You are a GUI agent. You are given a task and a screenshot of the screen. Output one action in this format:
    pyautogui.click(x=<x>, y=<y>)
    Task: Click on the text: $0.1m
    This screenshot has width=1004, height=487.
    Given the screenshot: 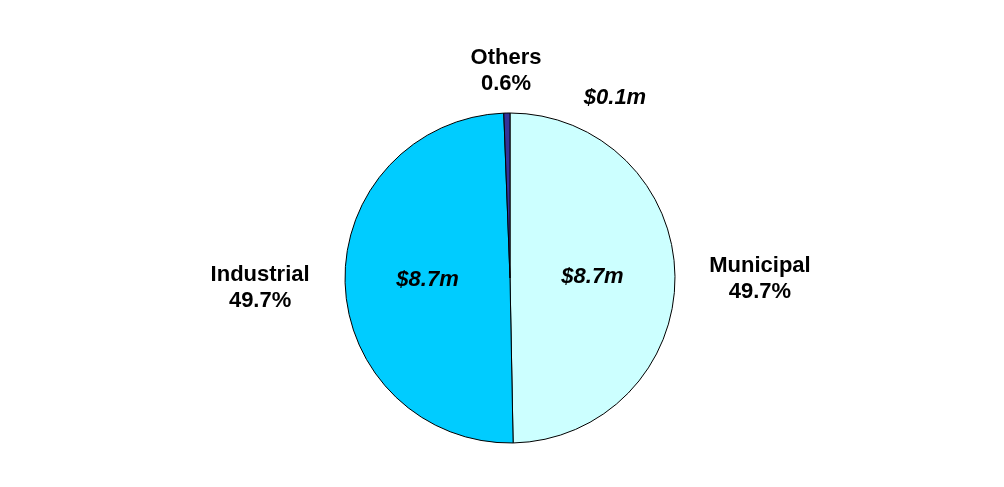 What is the action you would take?
    pyautogui.click(x=615, y=96)
    